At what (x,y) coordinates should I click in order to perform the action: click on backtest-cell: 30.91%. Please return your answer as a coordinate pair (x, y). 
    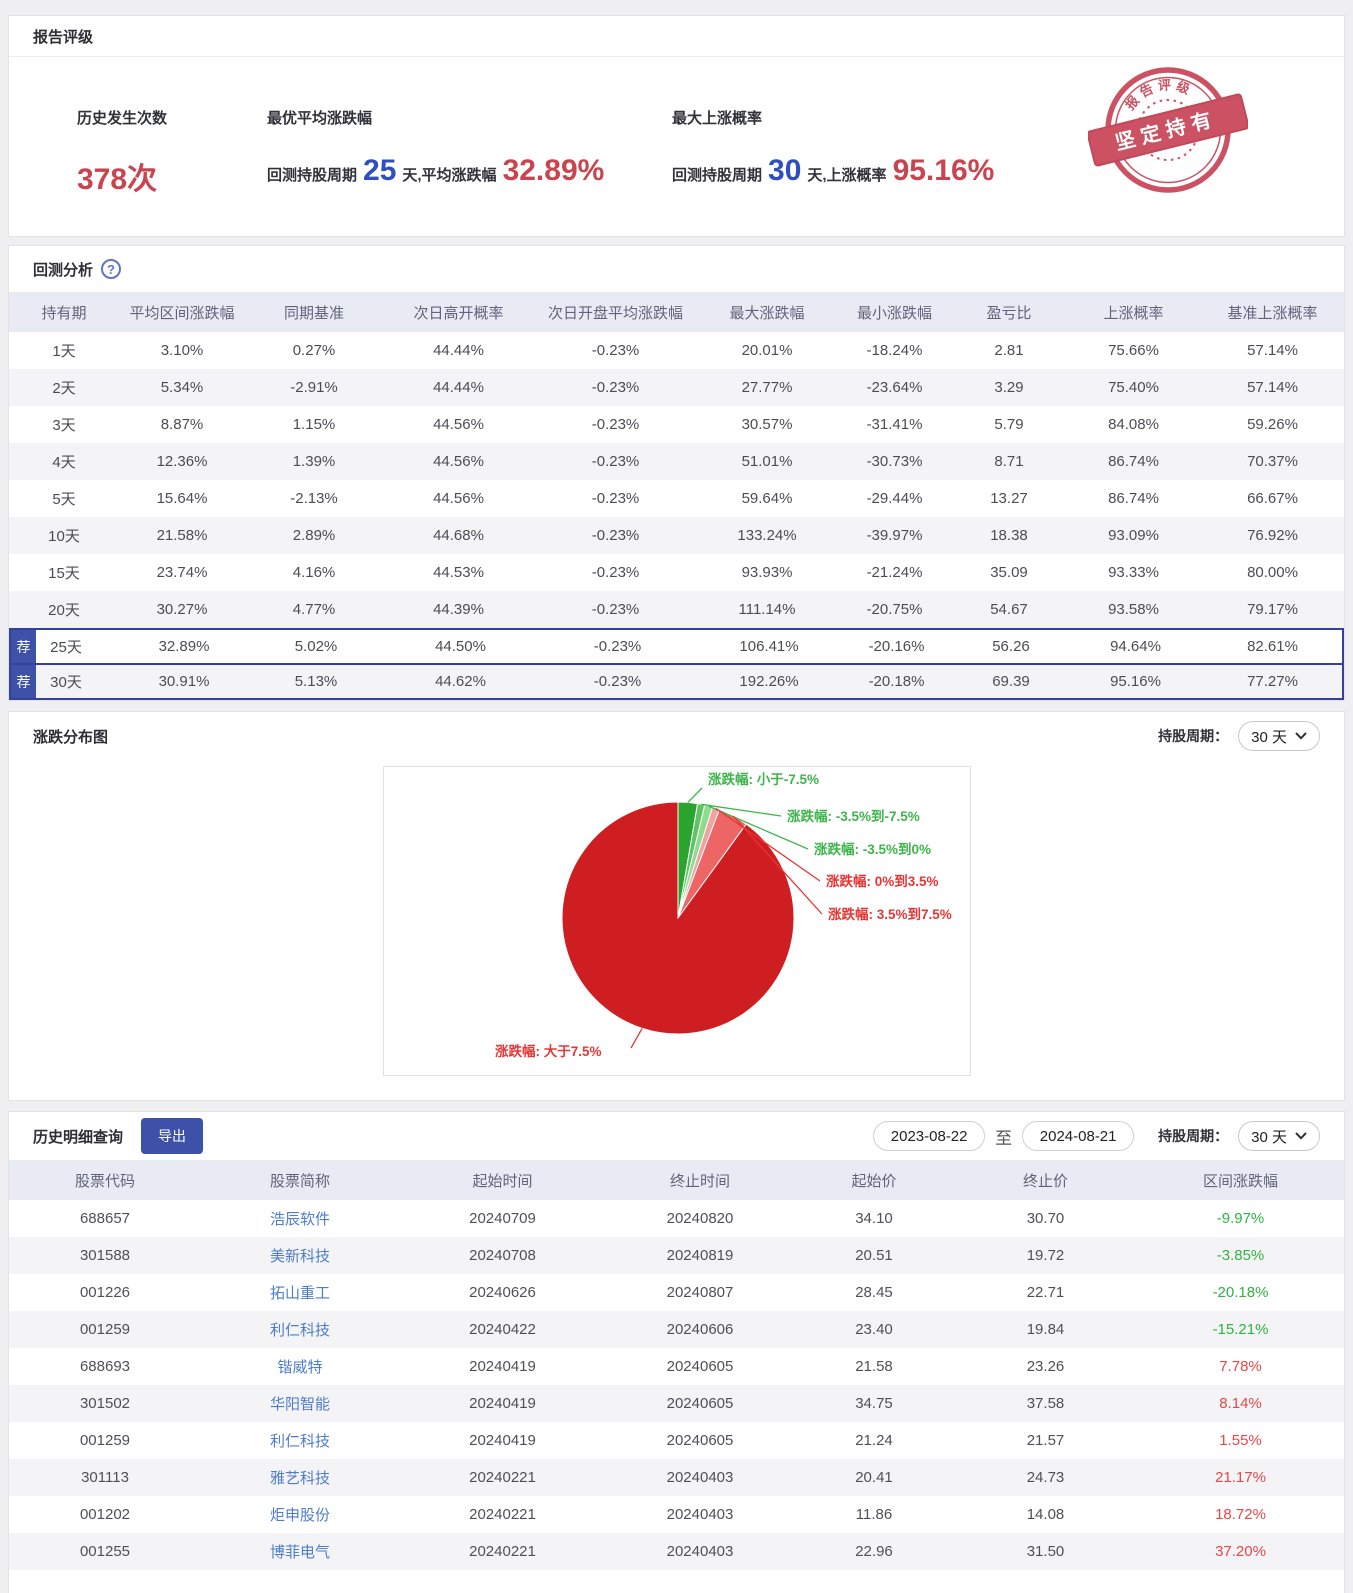
    Looking at the image, I should click on (184, 681).